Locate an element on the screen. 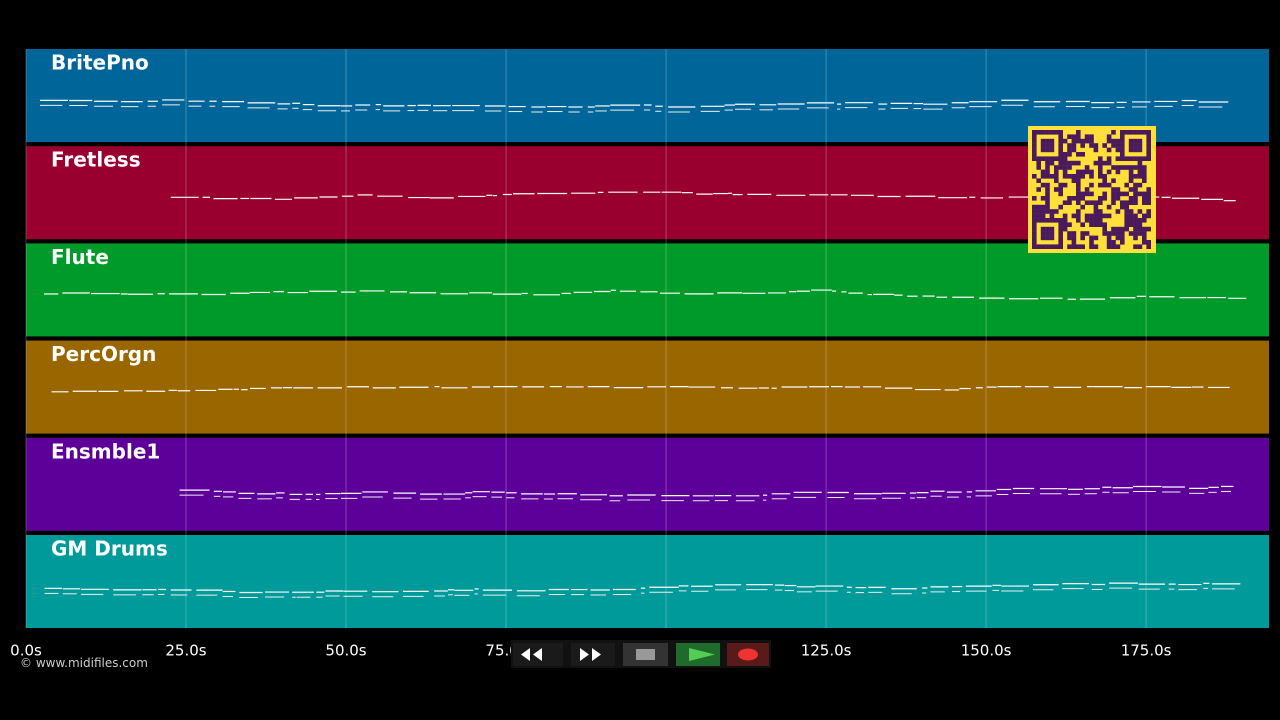  x-tick-label: 175.0s is located at coordinates (1146, 651).